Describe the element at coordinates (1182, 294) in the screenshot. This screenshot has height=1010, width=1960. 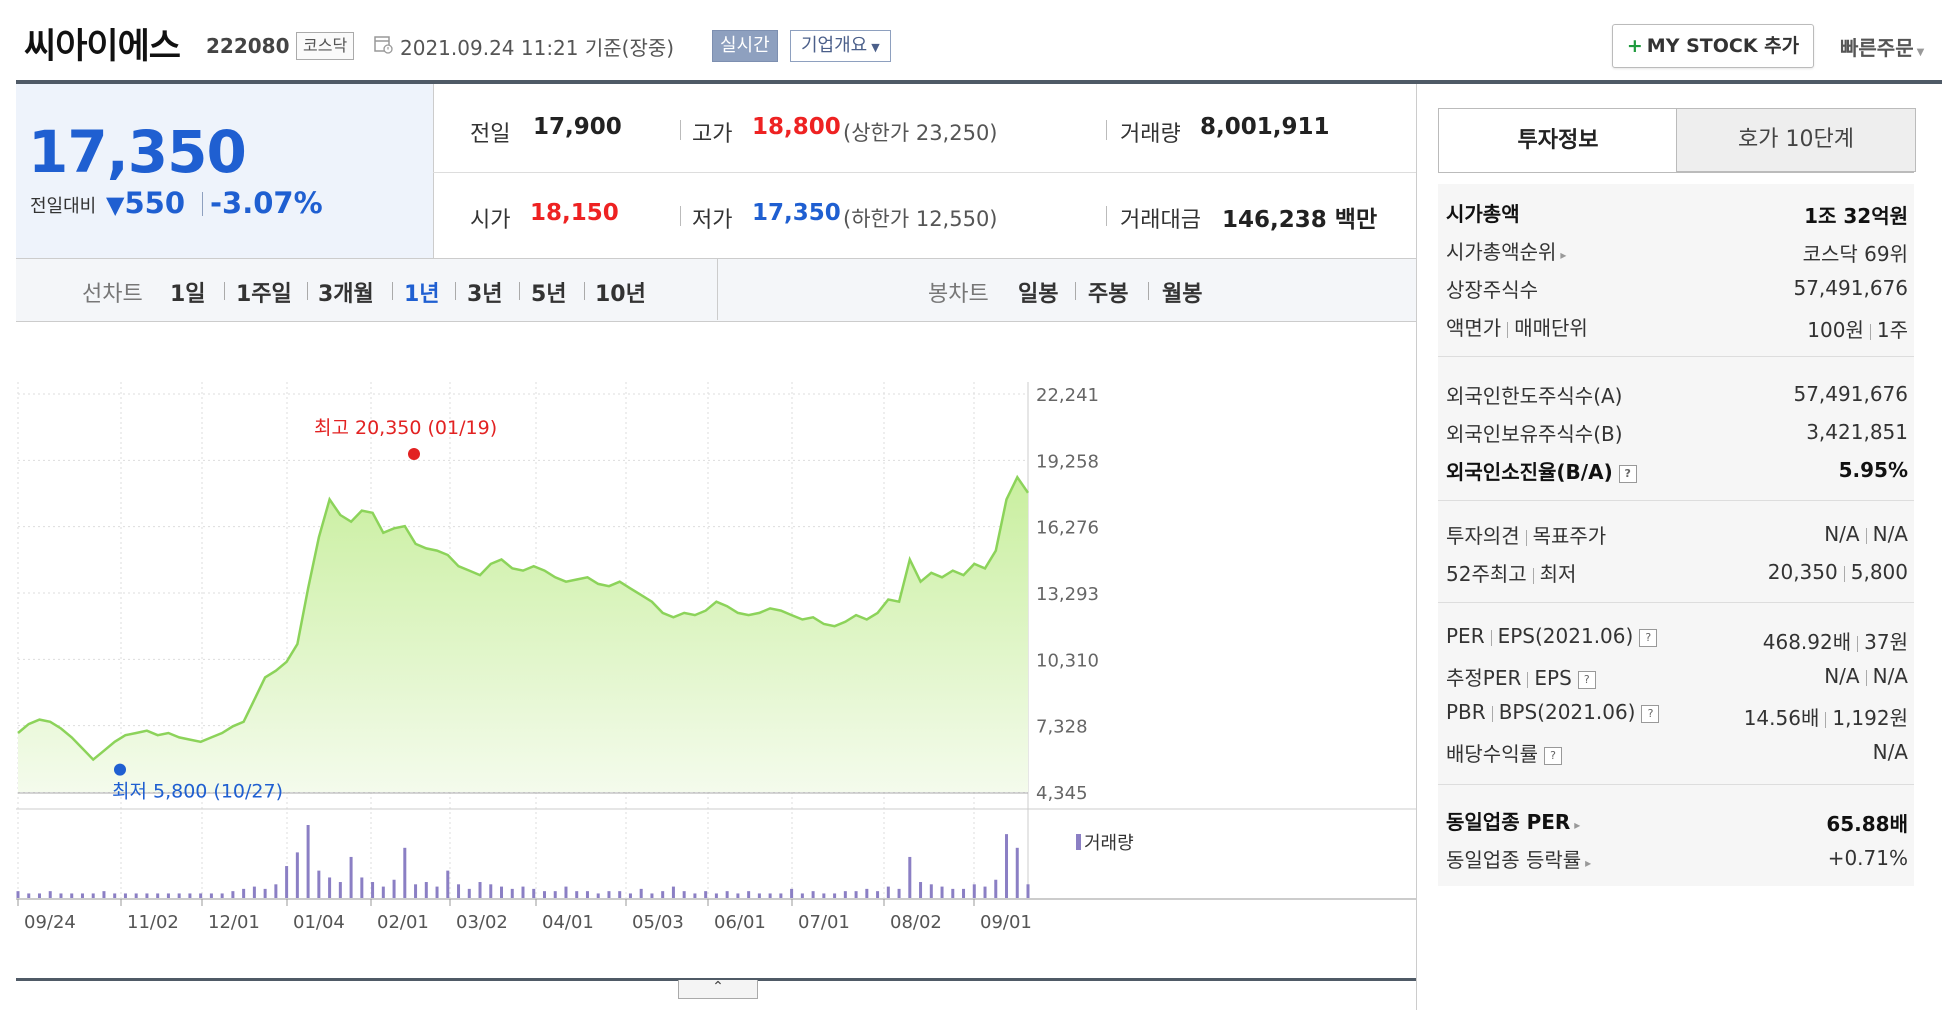
I see `candle-monthly: 월봉` at that location.